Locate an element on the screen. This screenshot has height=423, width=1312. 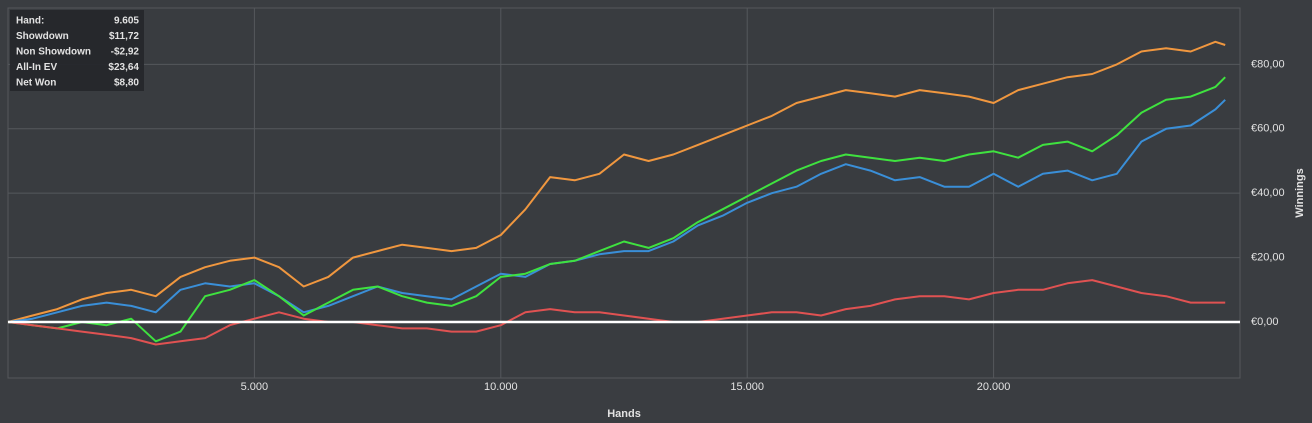
tooltip-box is located at coordinates (77, 50).